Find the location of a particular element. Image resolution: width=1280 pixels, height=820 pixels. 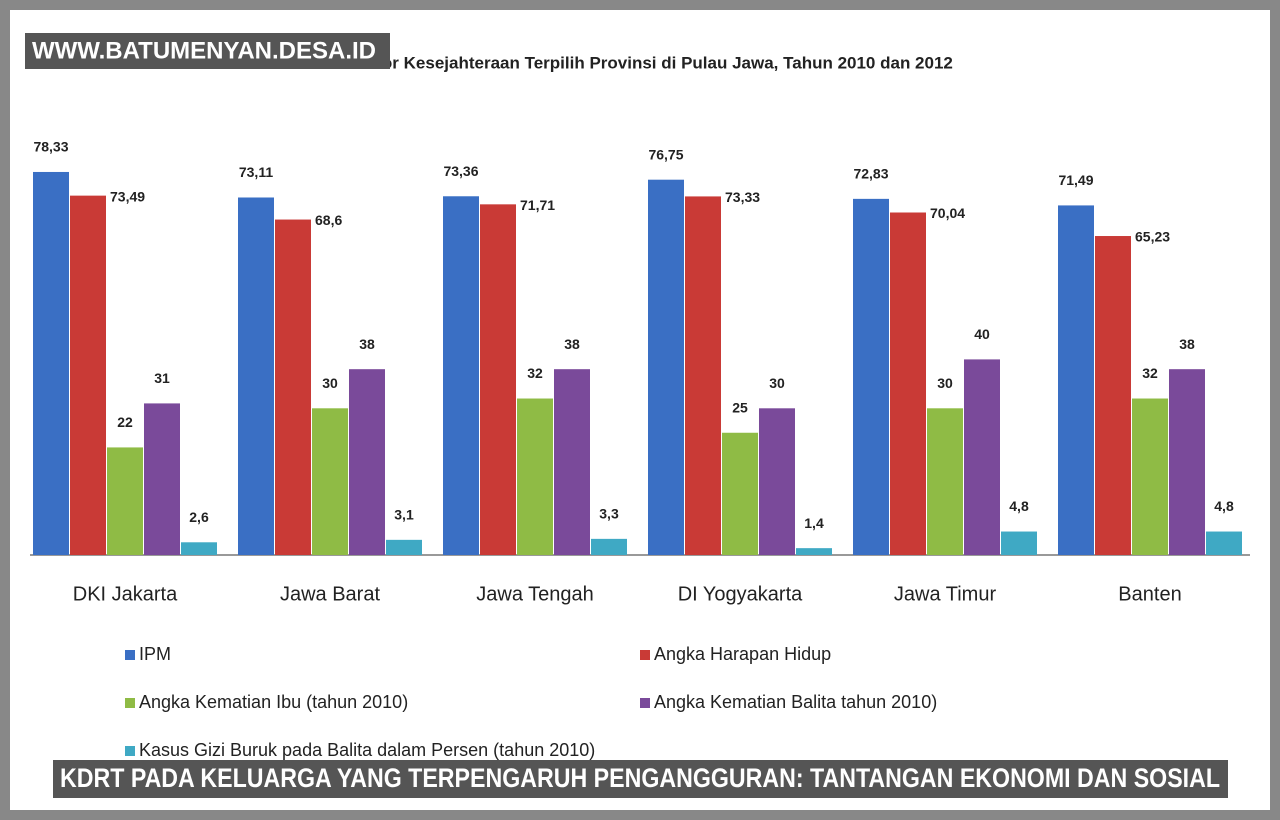

data-label: 3,3 is located at coordinates (609, 514).